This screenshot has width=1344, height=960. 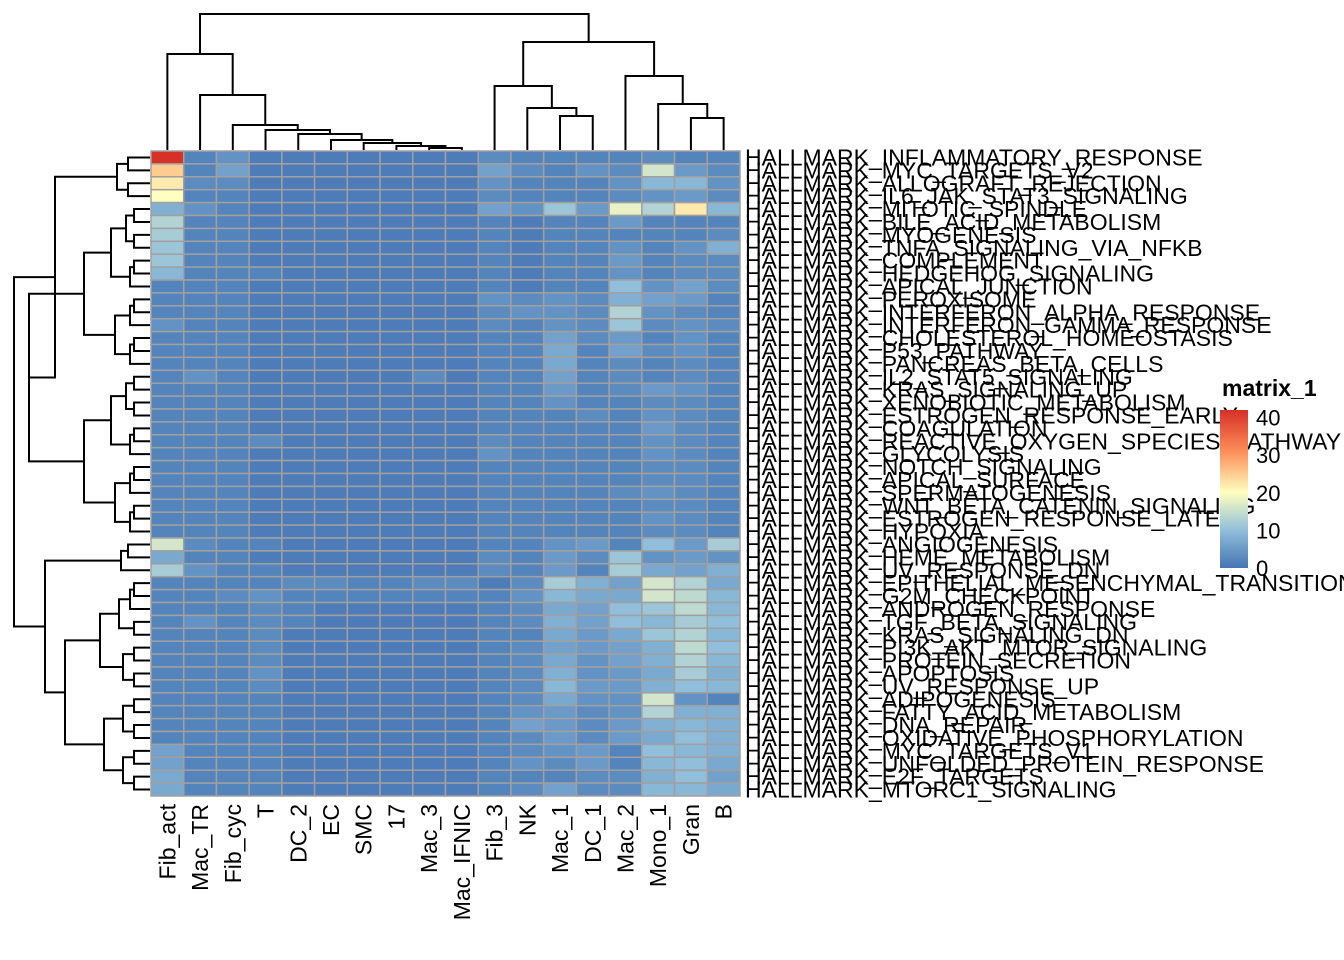 I want to click on row-label: HALLMARK_WNT_BETA_CATENIN_SIGNALING, so click(x=1000, y=506).